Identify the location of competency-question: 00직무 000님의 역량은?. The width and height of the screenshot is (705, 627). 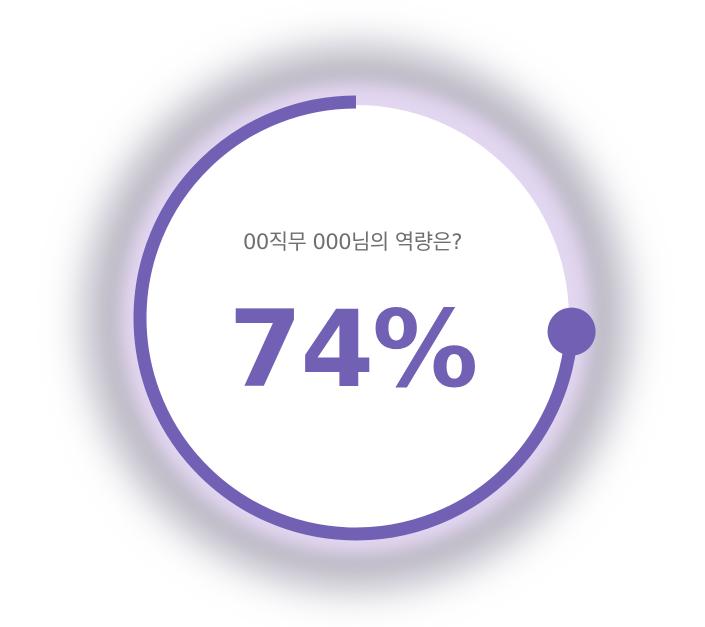
(352, 242).